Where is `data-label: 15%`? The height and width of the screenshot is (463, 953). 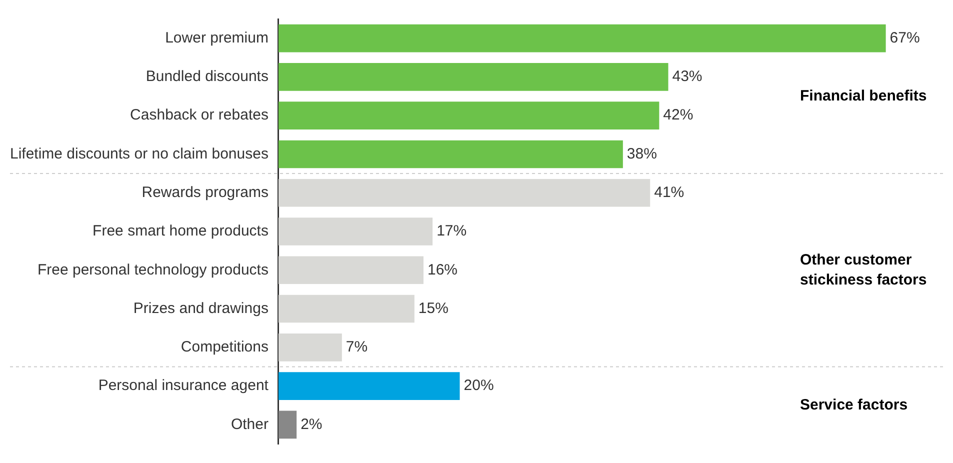
data-label: 15% is located at coordinates (433, 308).